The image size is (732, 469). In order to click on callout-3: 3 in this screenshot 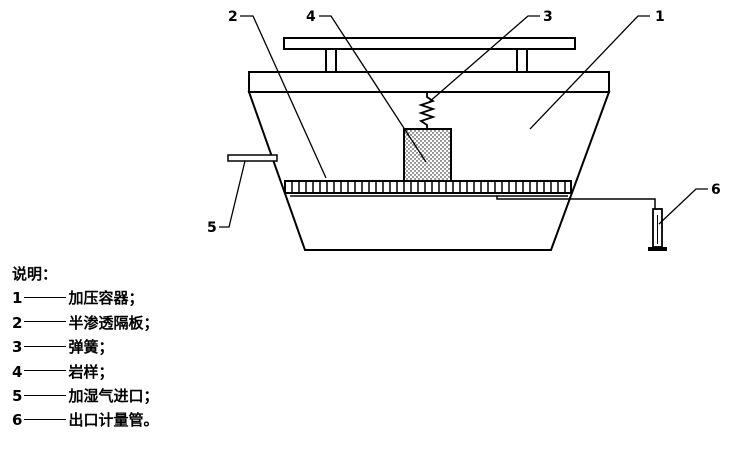, I will do `click(548, 17)`.